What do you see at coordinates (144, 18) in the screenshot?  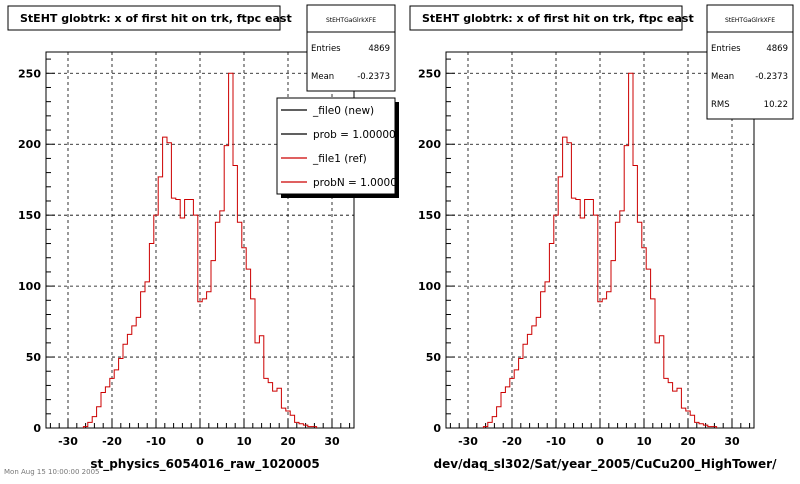 I see `title-box` at bounding box center [144, 18].